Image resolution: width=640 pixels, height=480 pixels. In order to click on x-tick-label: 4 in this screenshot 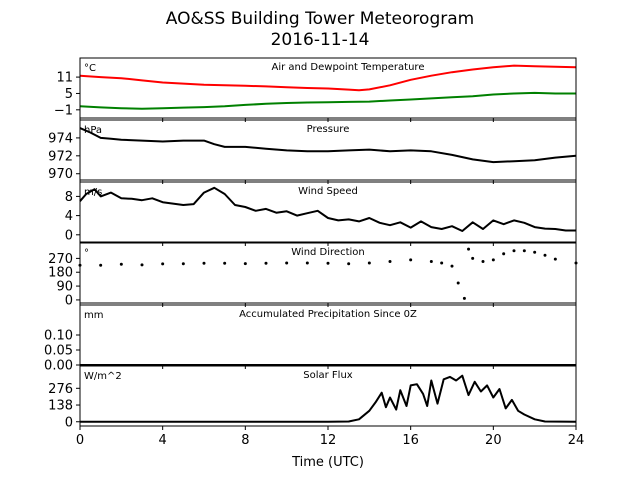, I will do `click(163, 440)`.